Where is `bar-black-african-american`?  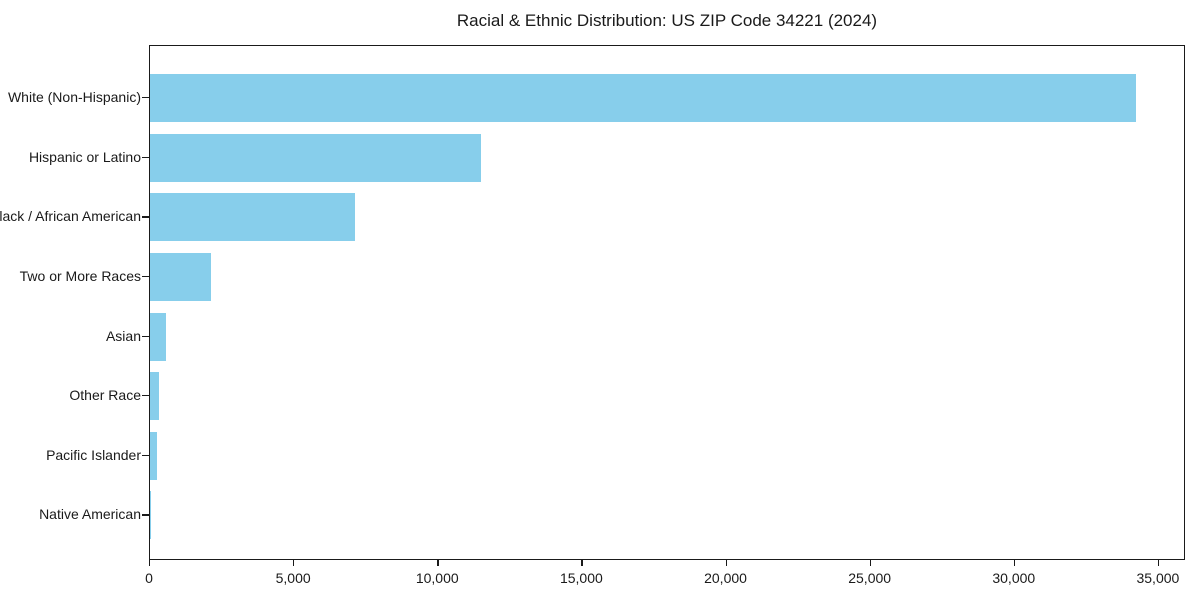
bar-black-african-american is located at coordinates (252, 217).